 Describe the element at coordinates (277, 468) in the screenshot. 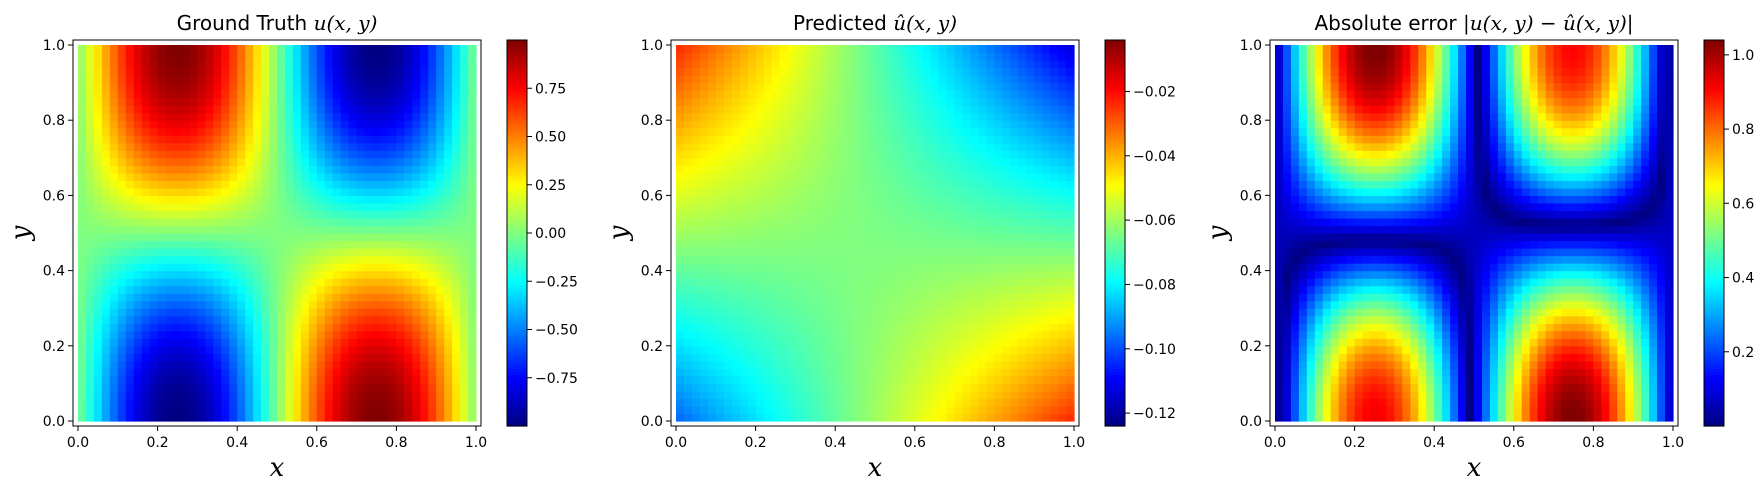

I see `x-axis-label: x` at that location.